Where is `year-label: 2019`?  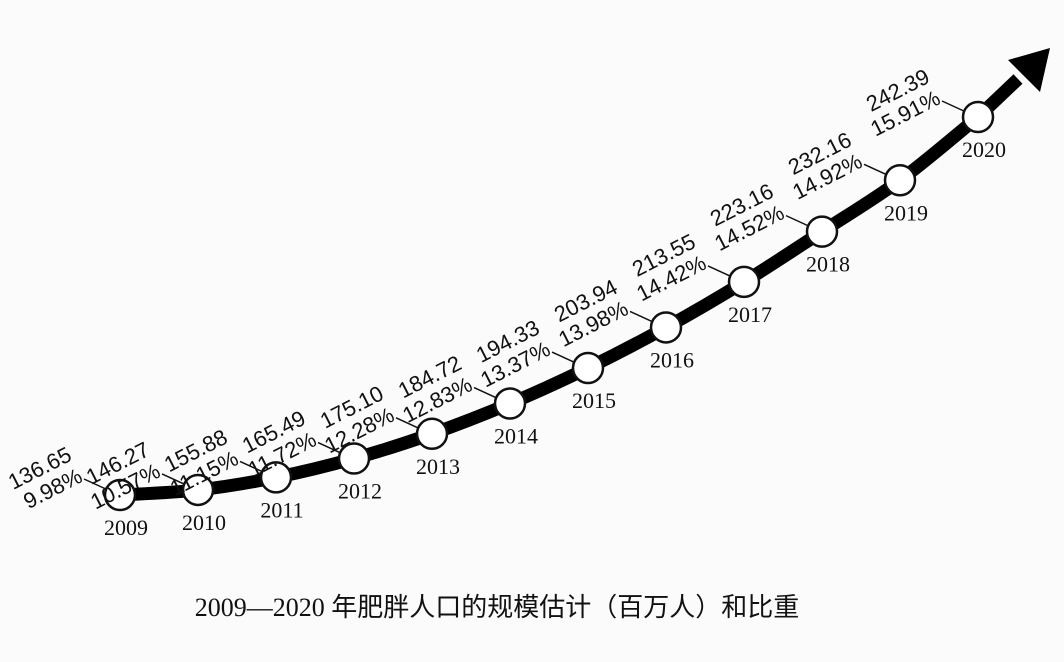 year-label: 2019 is located at coordinates (906, 212).